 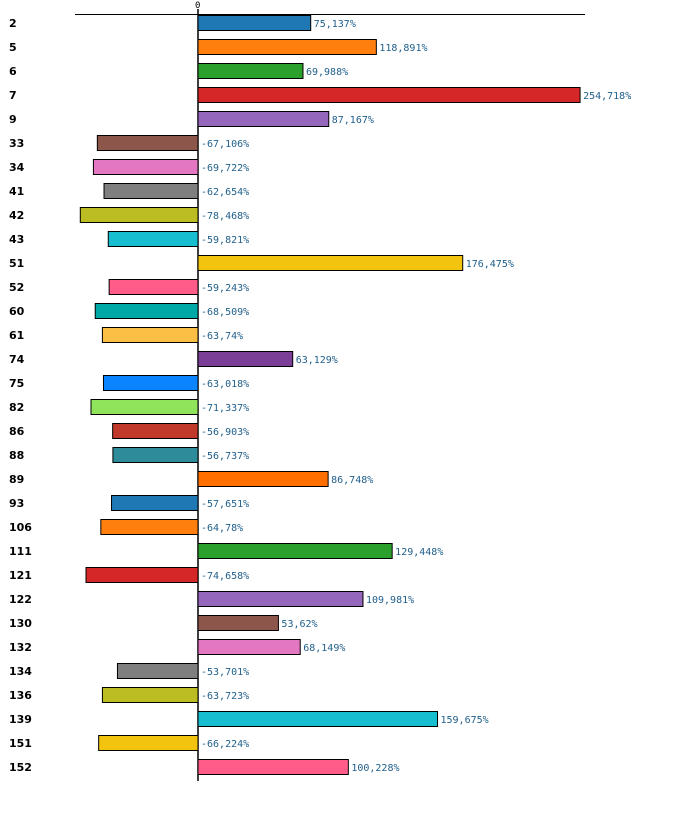 What do you see at coordinates (403, 48) in the screenshot?
I see `value-label: 118,891%` at bounding box center [403, 48].